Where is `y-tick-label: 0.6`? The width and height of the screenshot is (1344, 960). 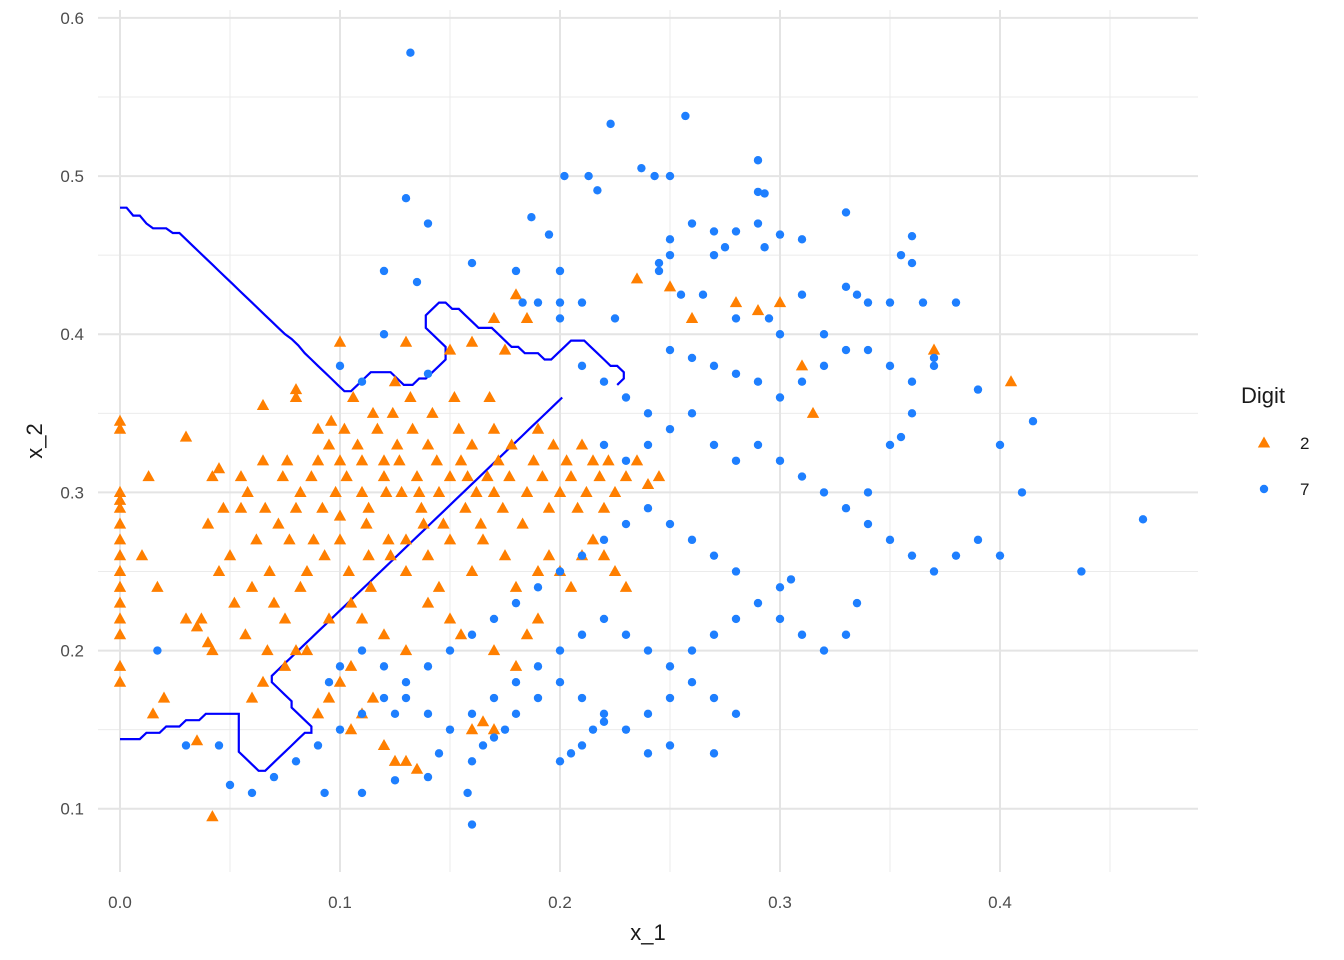 y-tick-label: 0.6 is located at coordinates (72, 18).